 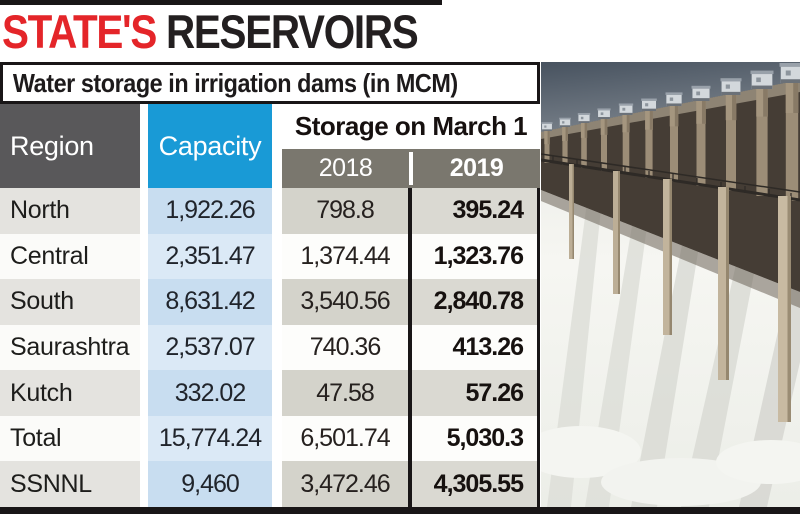 I want to click on capacity-cell: 2,537.07, so click(x=210, y=347).